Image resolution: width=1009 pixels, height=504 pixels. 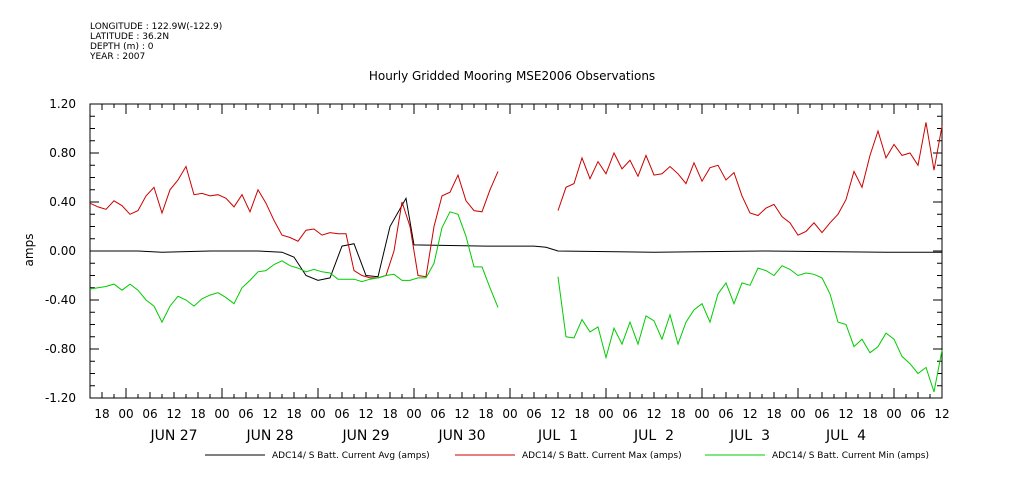 What do you see at coordinates (62, 251) in the screenshot?
I see `y-tick-label: 0.00` at bounding box center [62, 251].